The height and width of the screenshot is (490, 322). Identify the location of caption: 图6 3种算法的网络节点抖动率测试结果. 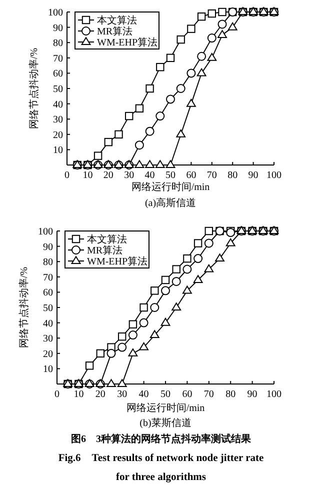
(161, 439).